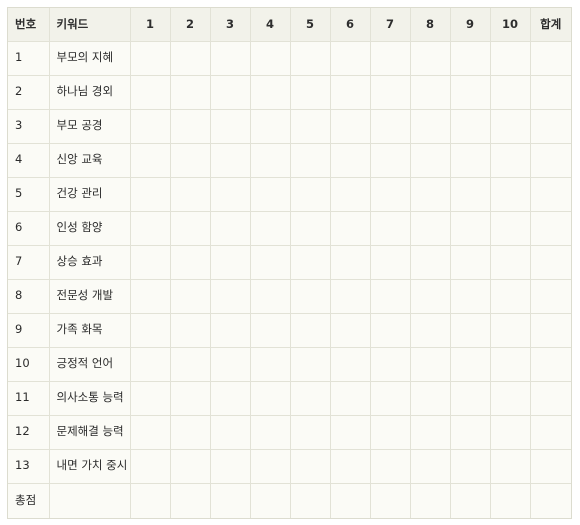  What do you see at coordinates (550, 500) in the screenshot?
I see `total-sum-cell` at bounding box center [550, 500].